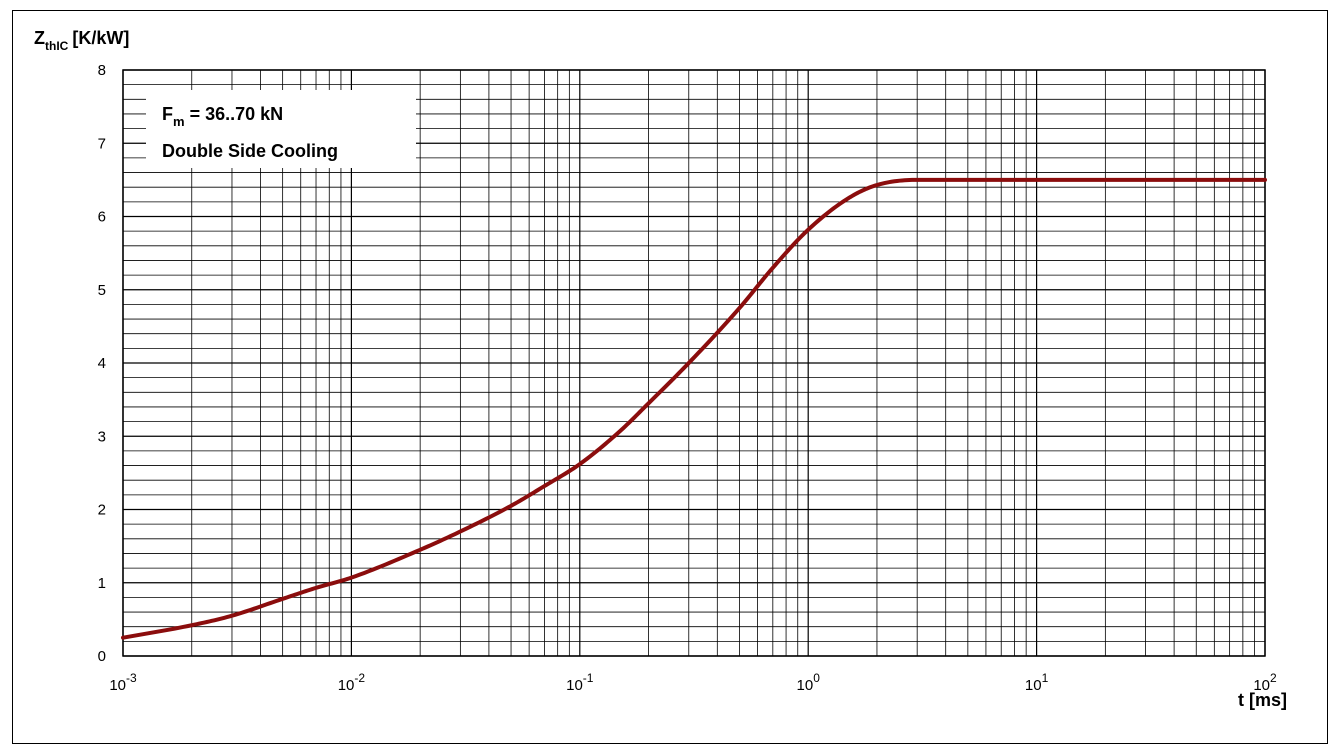 The image size is (1340, 754). I want to click on x-axis-title: t [ms], so click(1262, 700).